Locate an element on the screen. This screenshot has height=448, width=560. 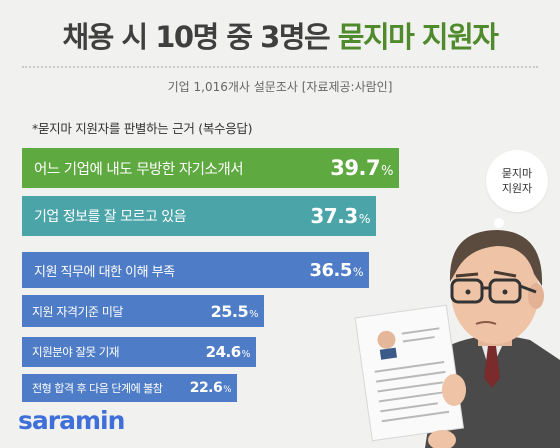
bar-value-4: 25.5% is located at coordinates (234, 311).